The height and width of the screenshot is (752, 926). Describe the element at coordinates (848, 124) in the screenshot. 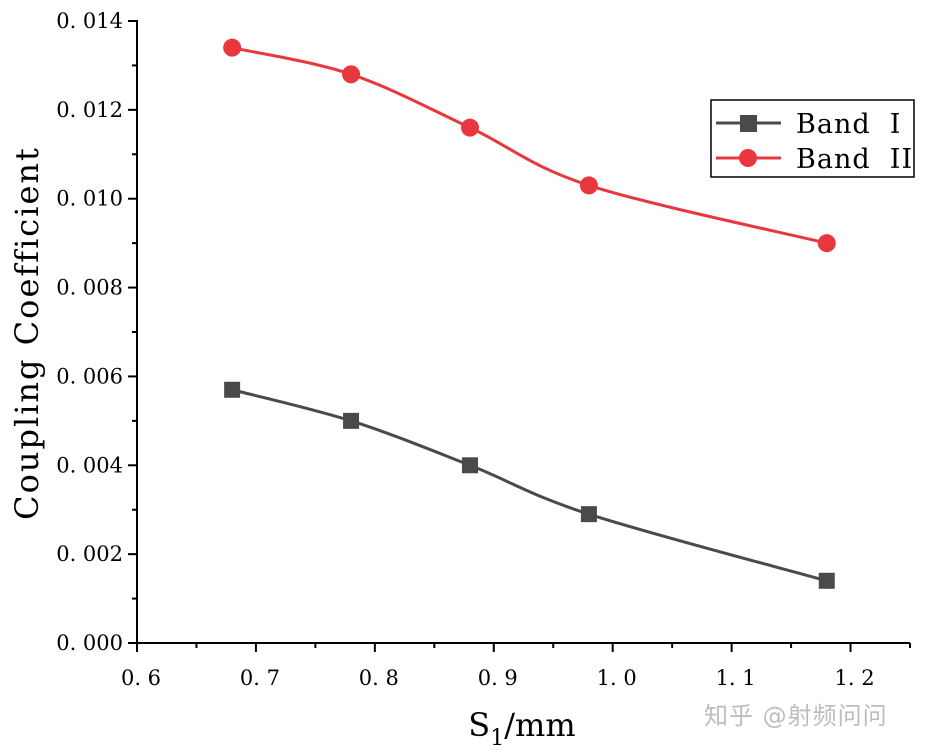

I see `legend-label: Band I` at that location.